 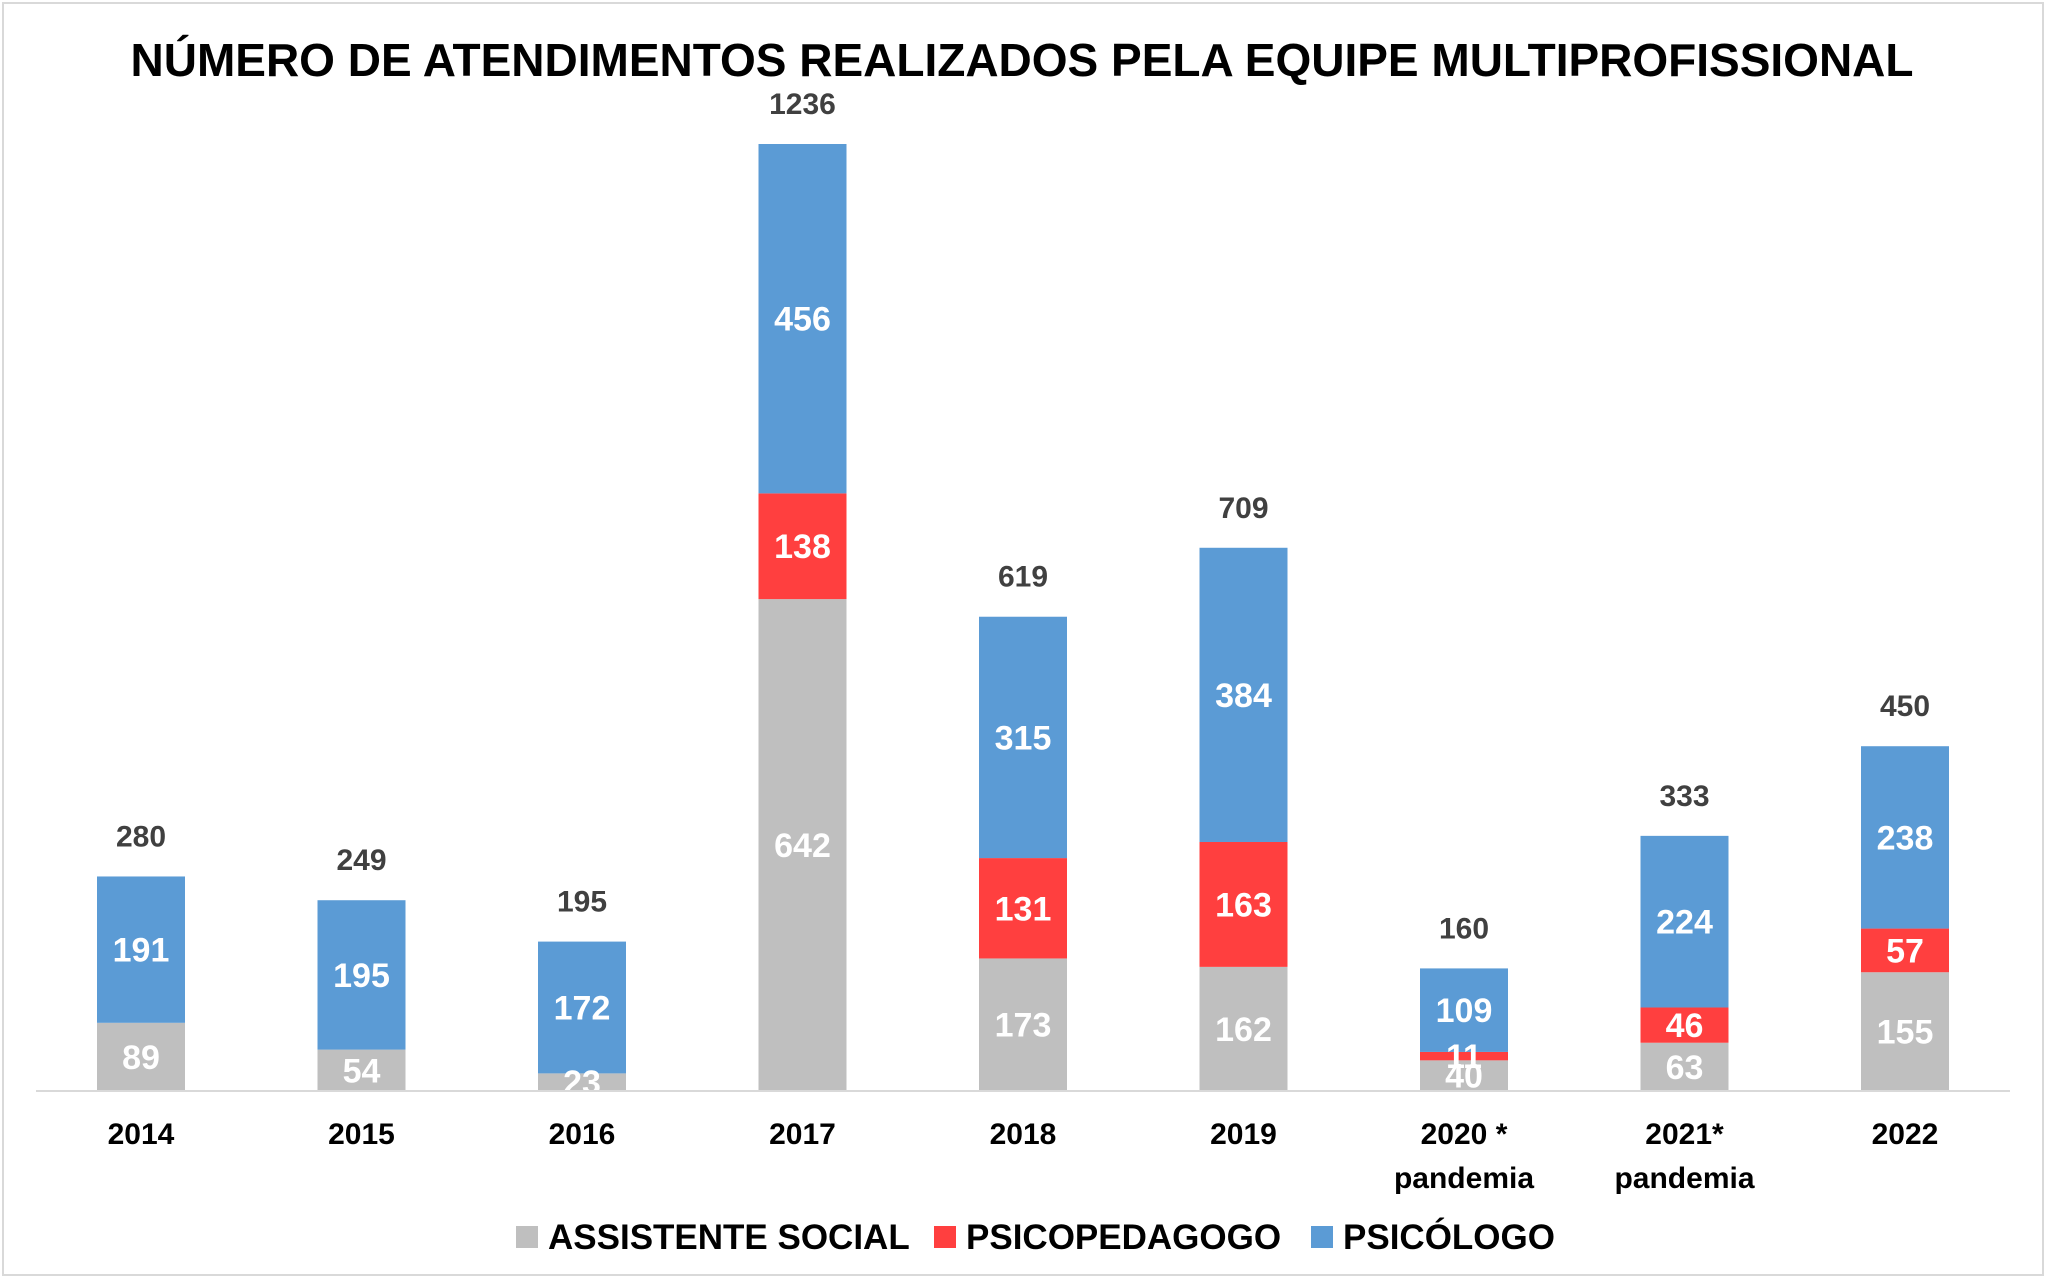 I want to click on data-label-0-7: 63, so click(x=1685, y=1068).